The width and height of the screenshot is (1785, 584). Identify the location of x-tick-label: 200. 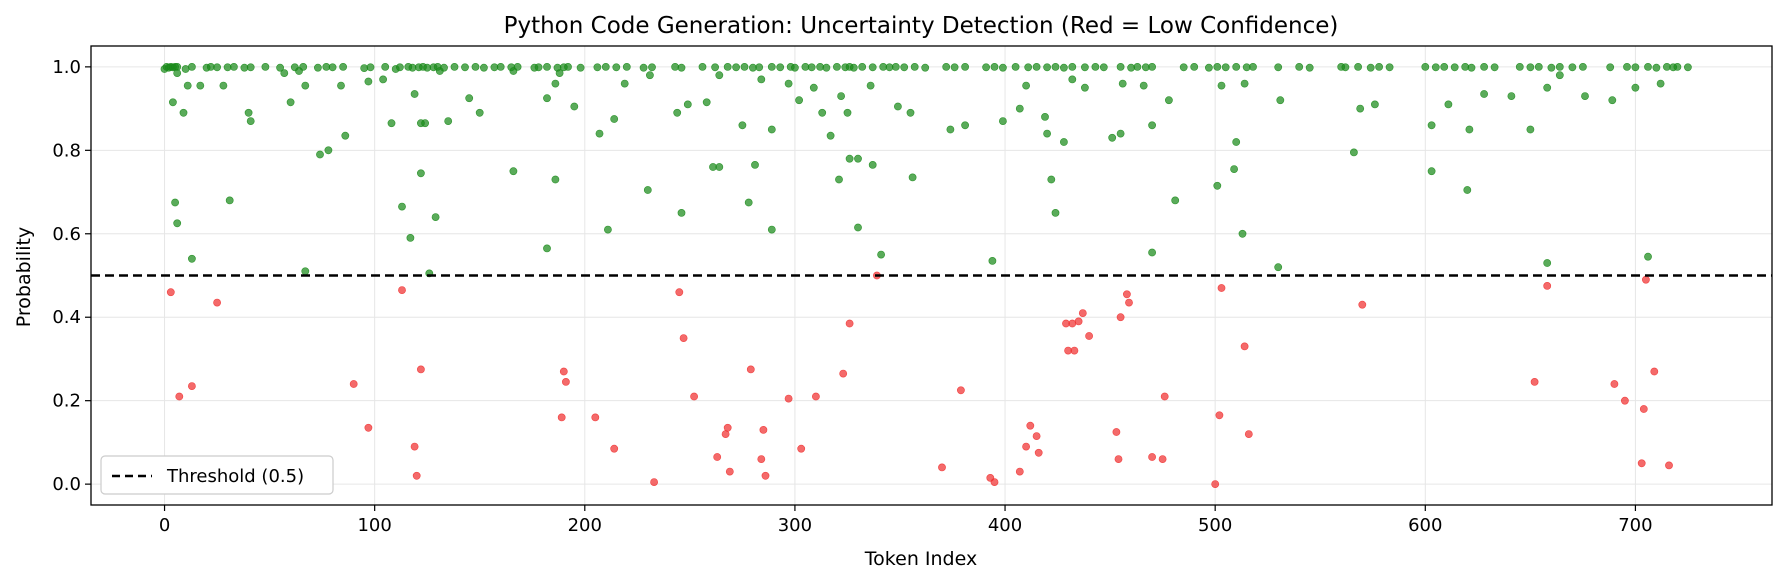
(585, 525).